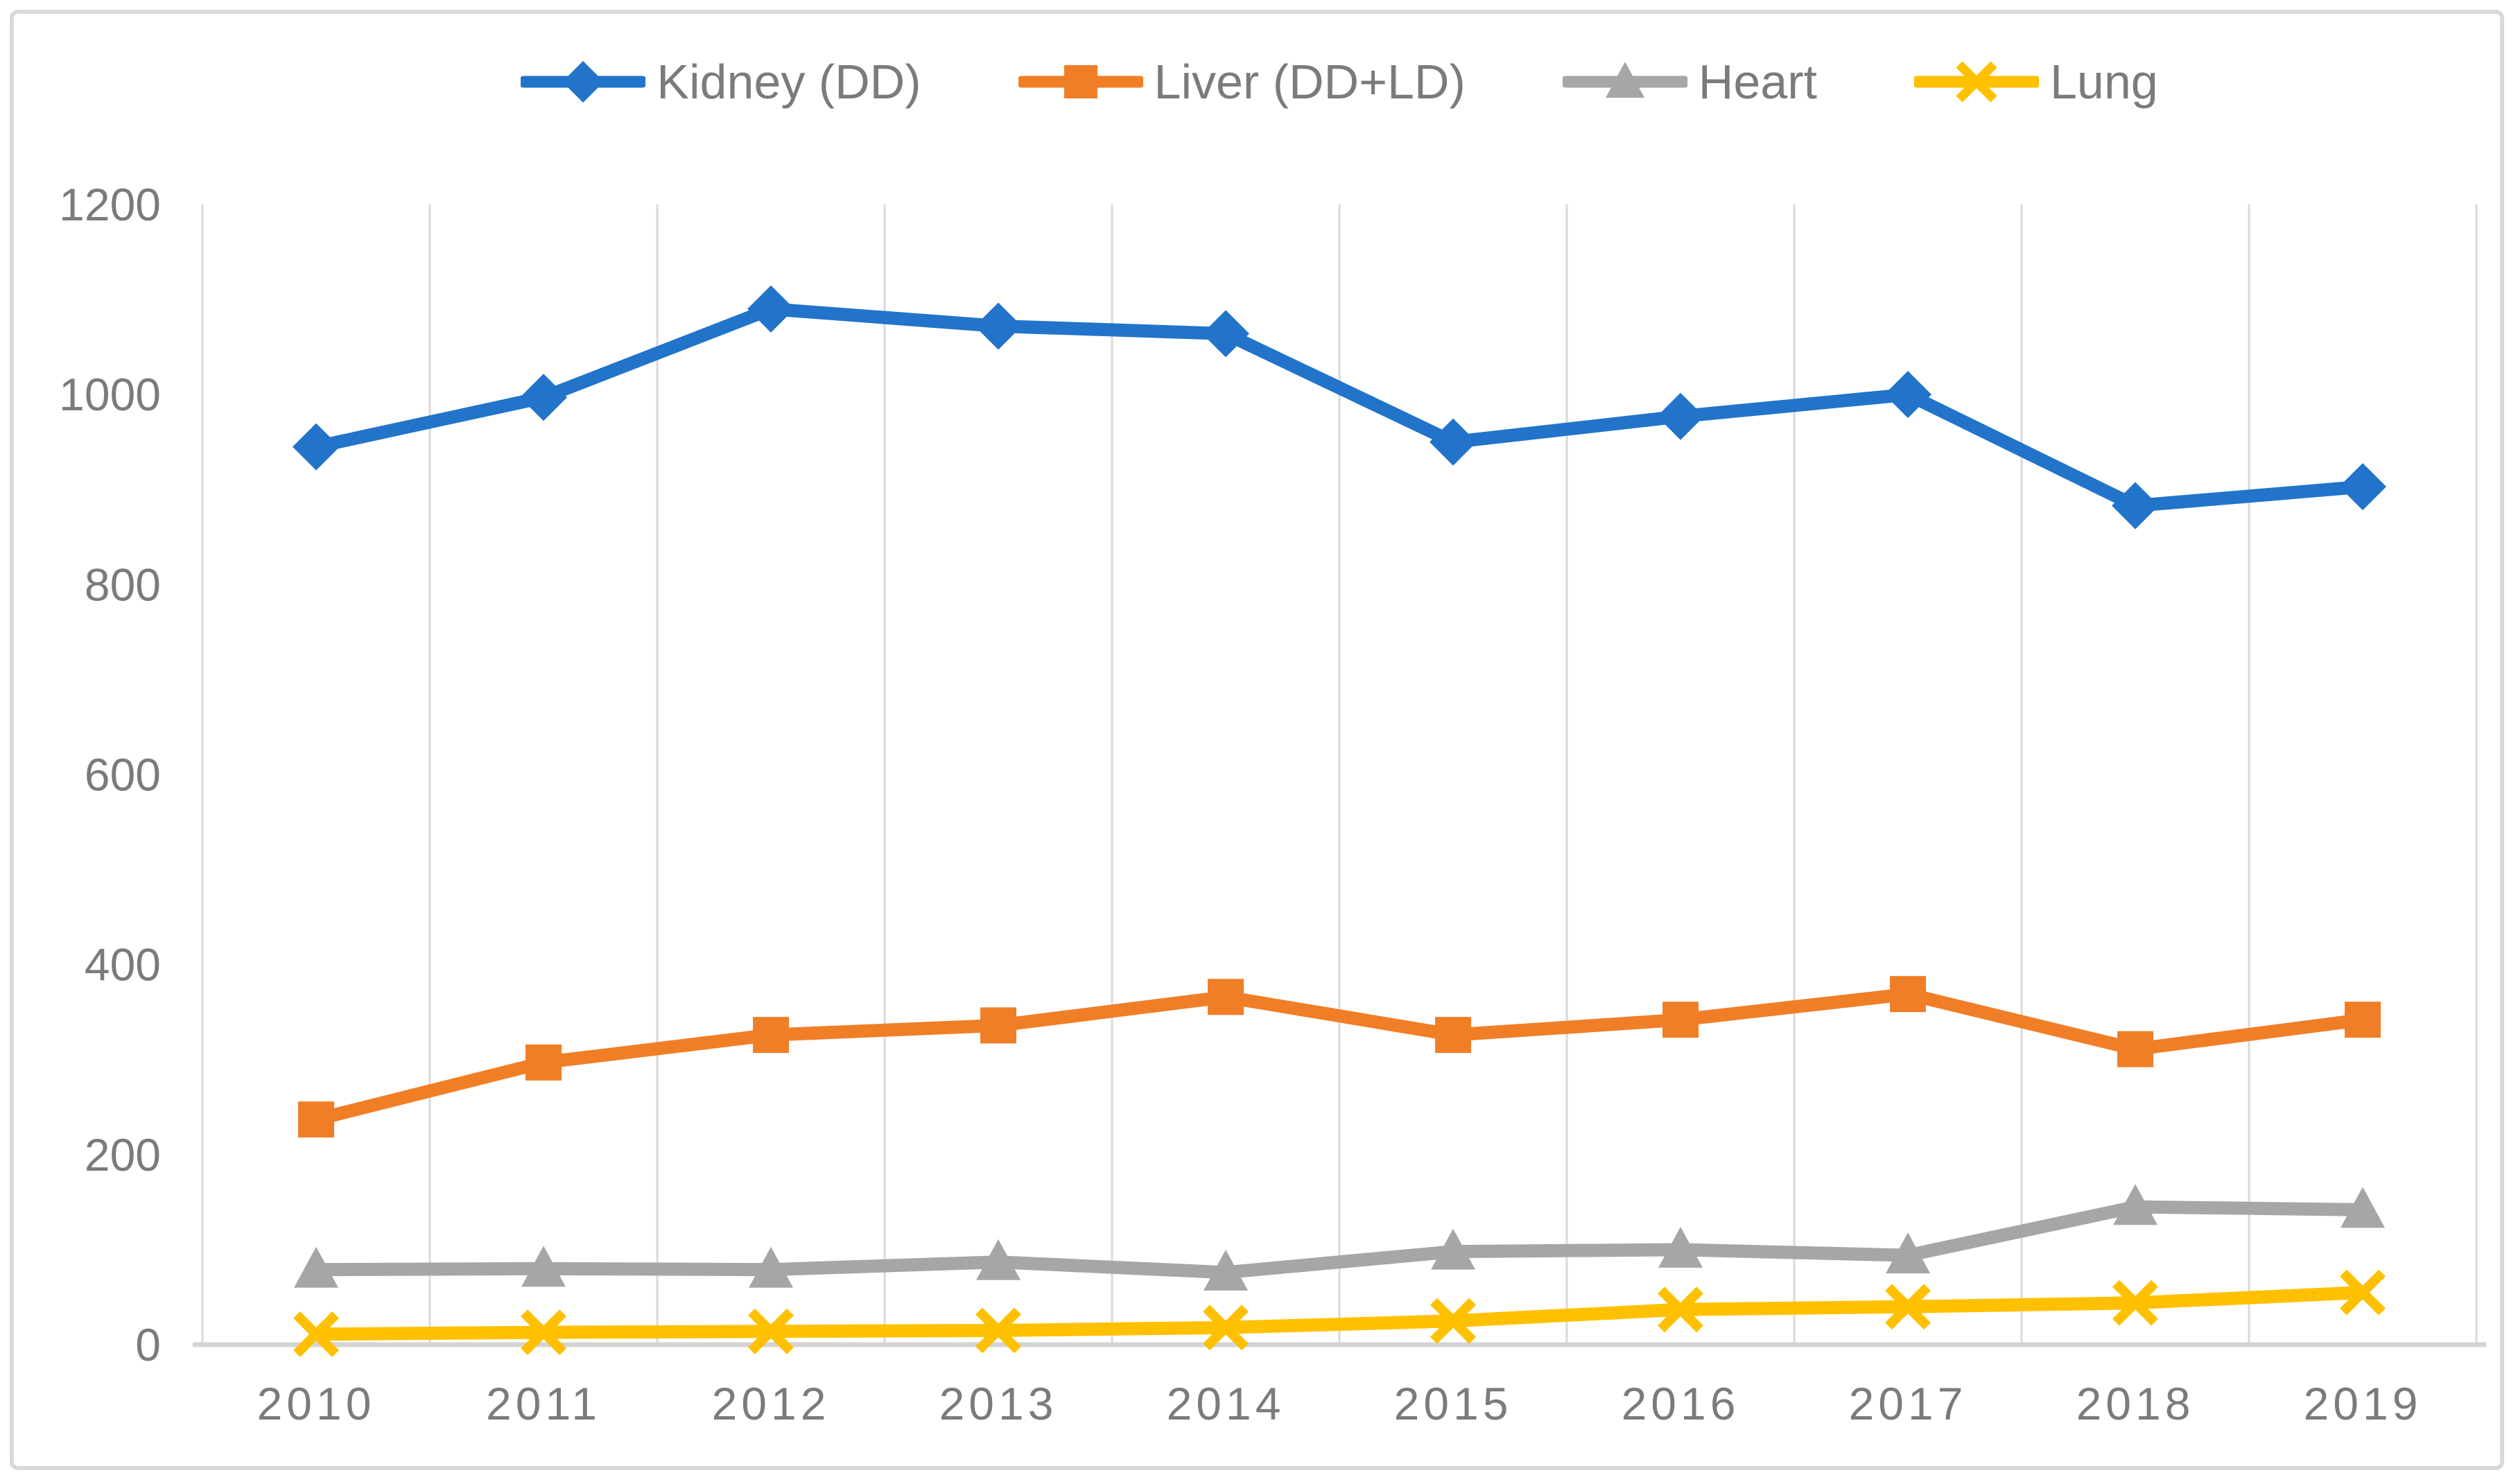 The height and width of the screenshot is (1484, 2518). I want to click on x-tick-label: 2015, so click(1453, 1403).